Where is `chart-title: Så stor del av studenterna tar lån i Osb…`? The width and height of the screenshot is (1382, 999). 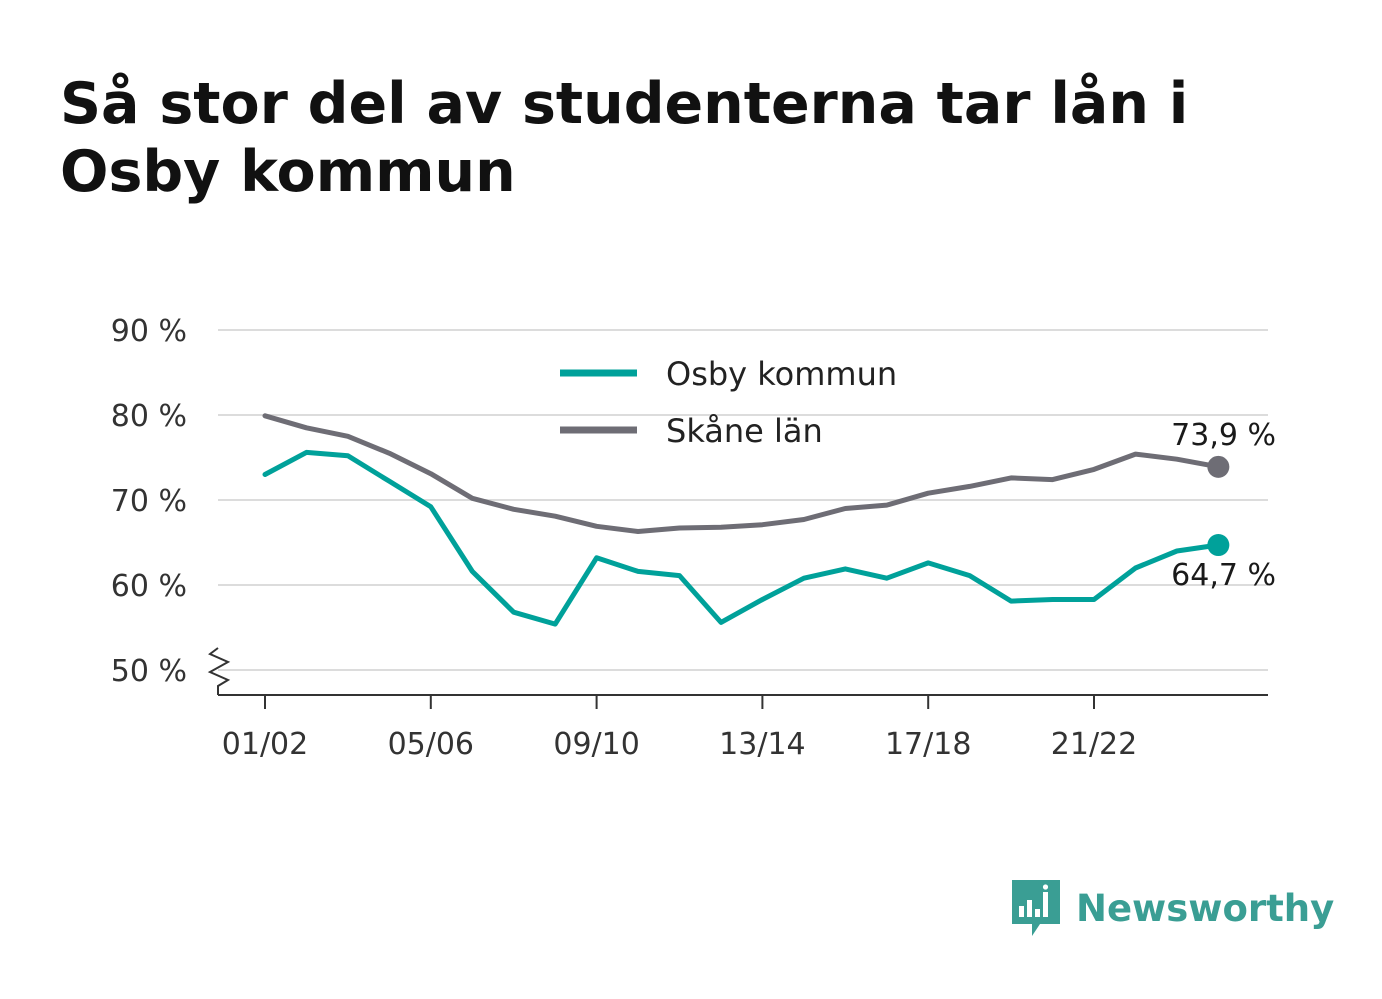
chart-title: Så stor del av studenterna tar lån i Osb… is located at coordinates (624, 138).